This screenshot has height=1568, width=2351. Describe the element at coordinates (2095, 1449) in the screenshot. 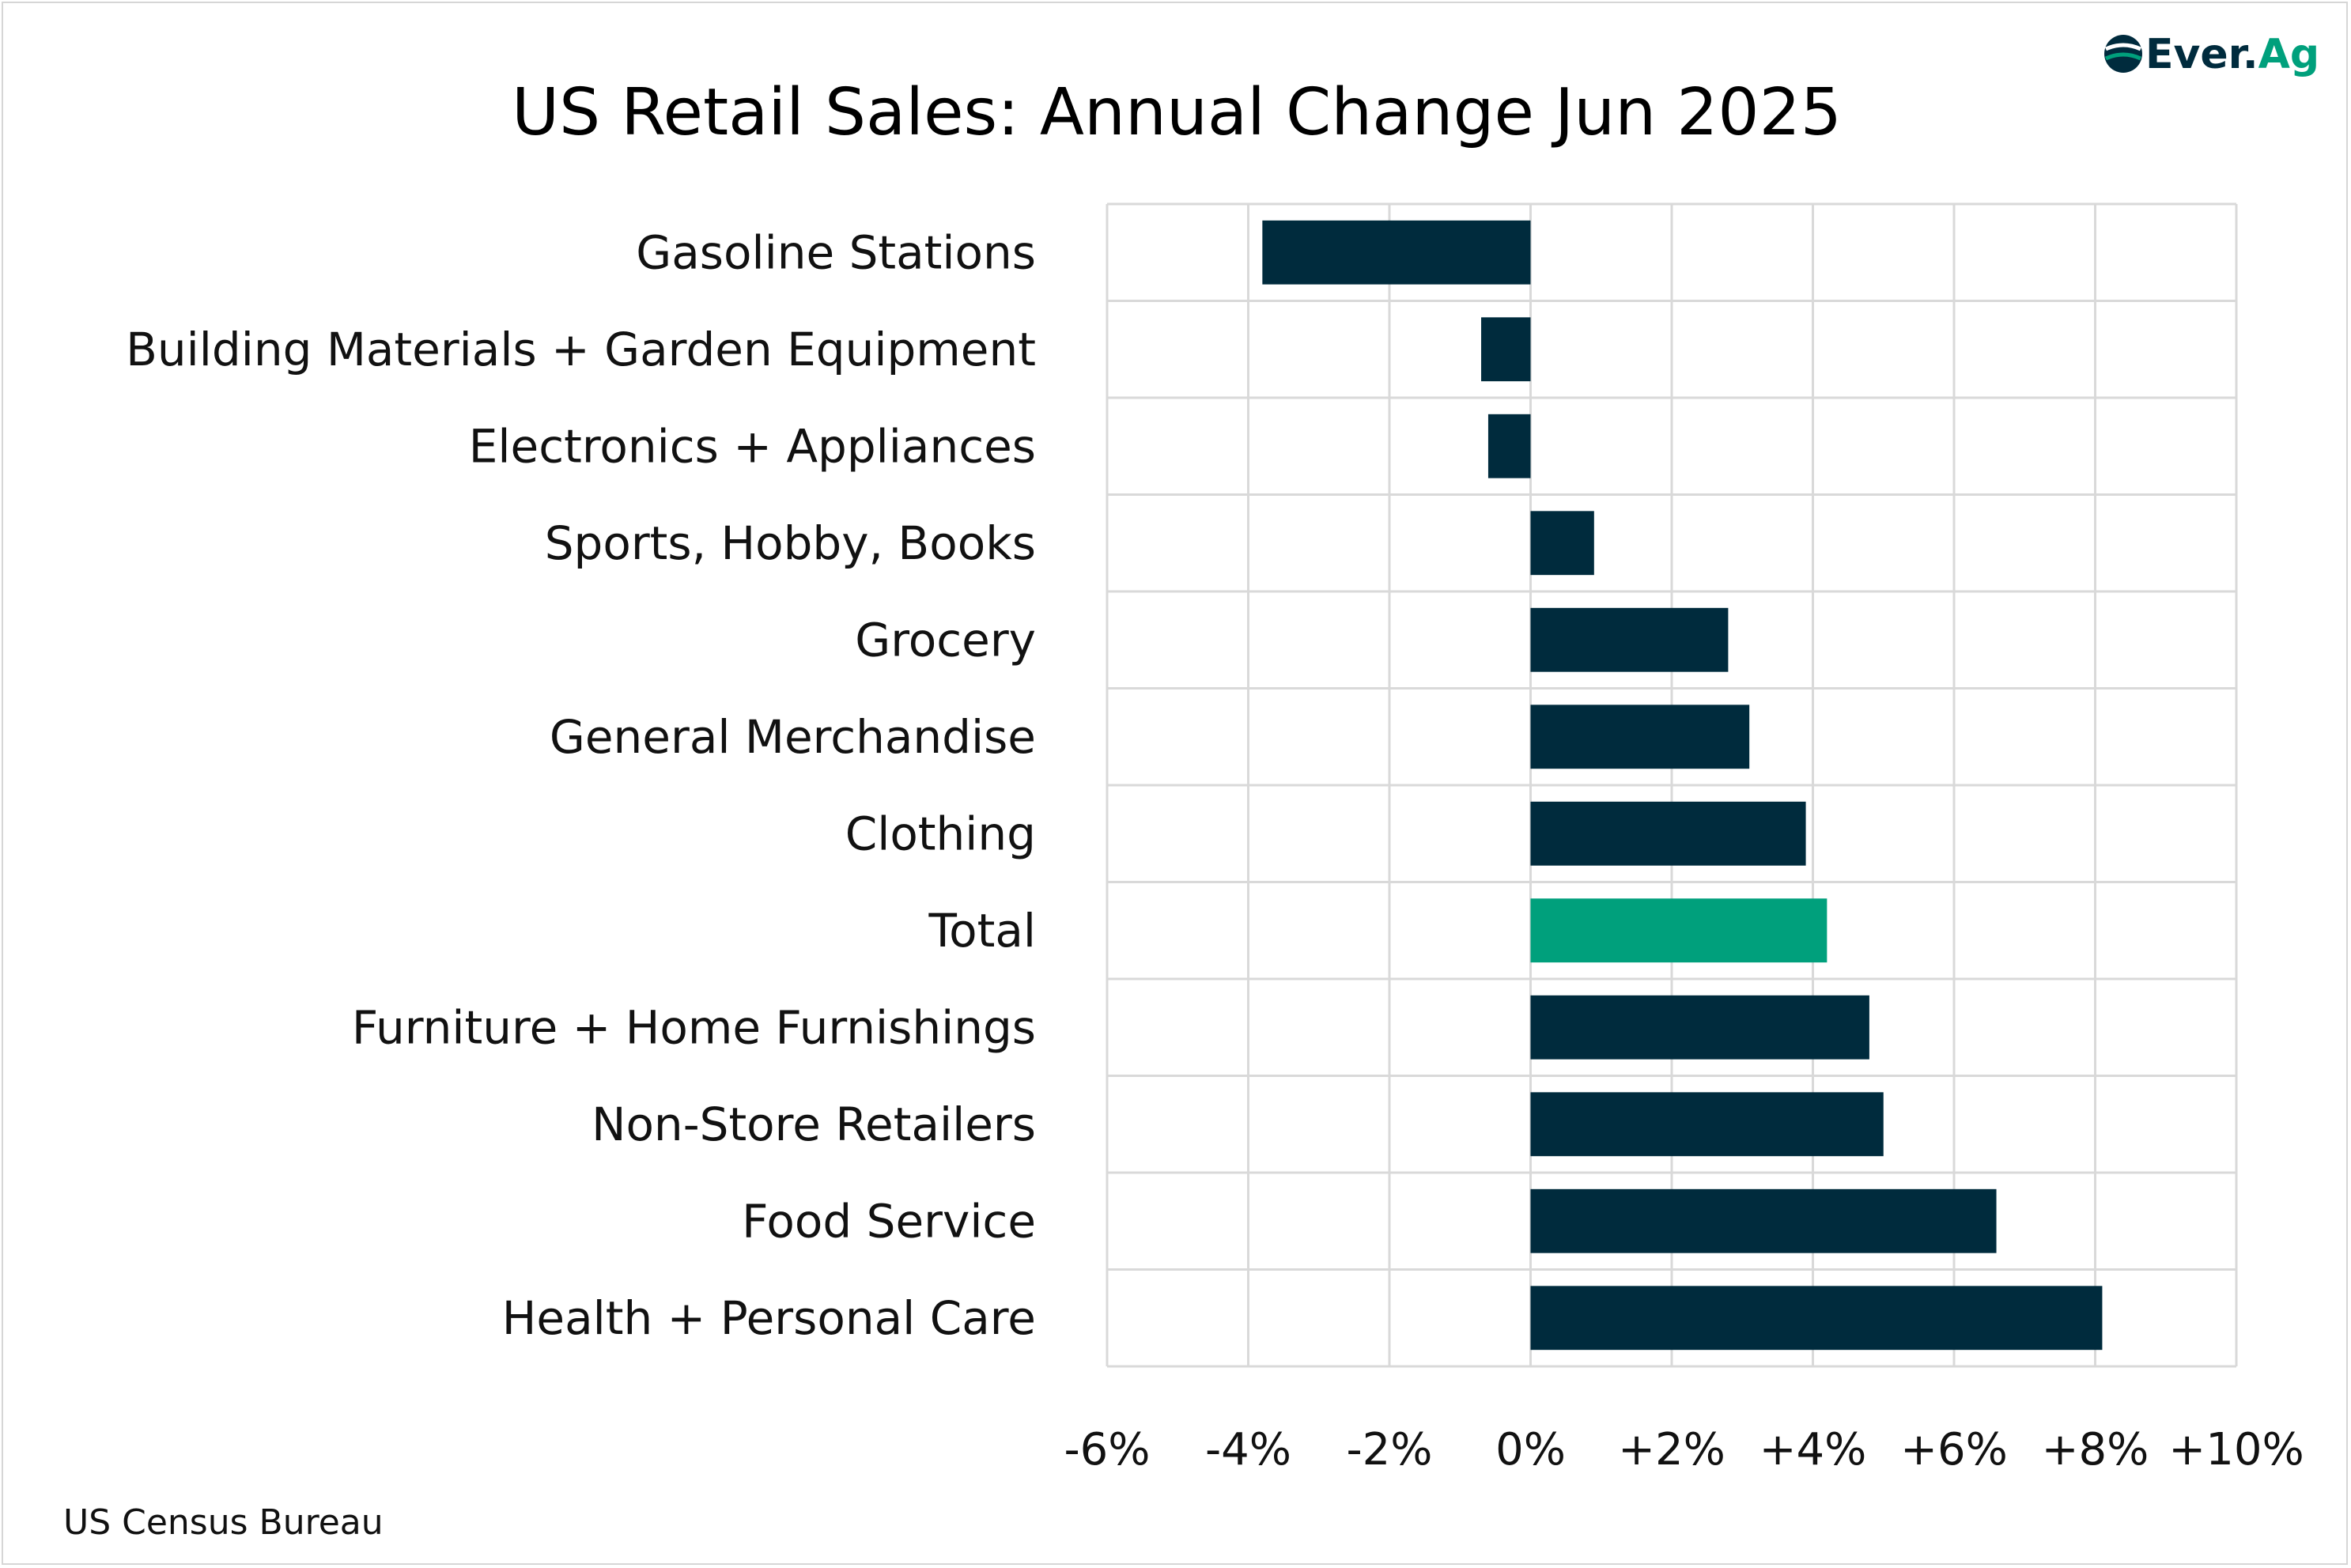

I see `x-tick-label: +8%` at that location.